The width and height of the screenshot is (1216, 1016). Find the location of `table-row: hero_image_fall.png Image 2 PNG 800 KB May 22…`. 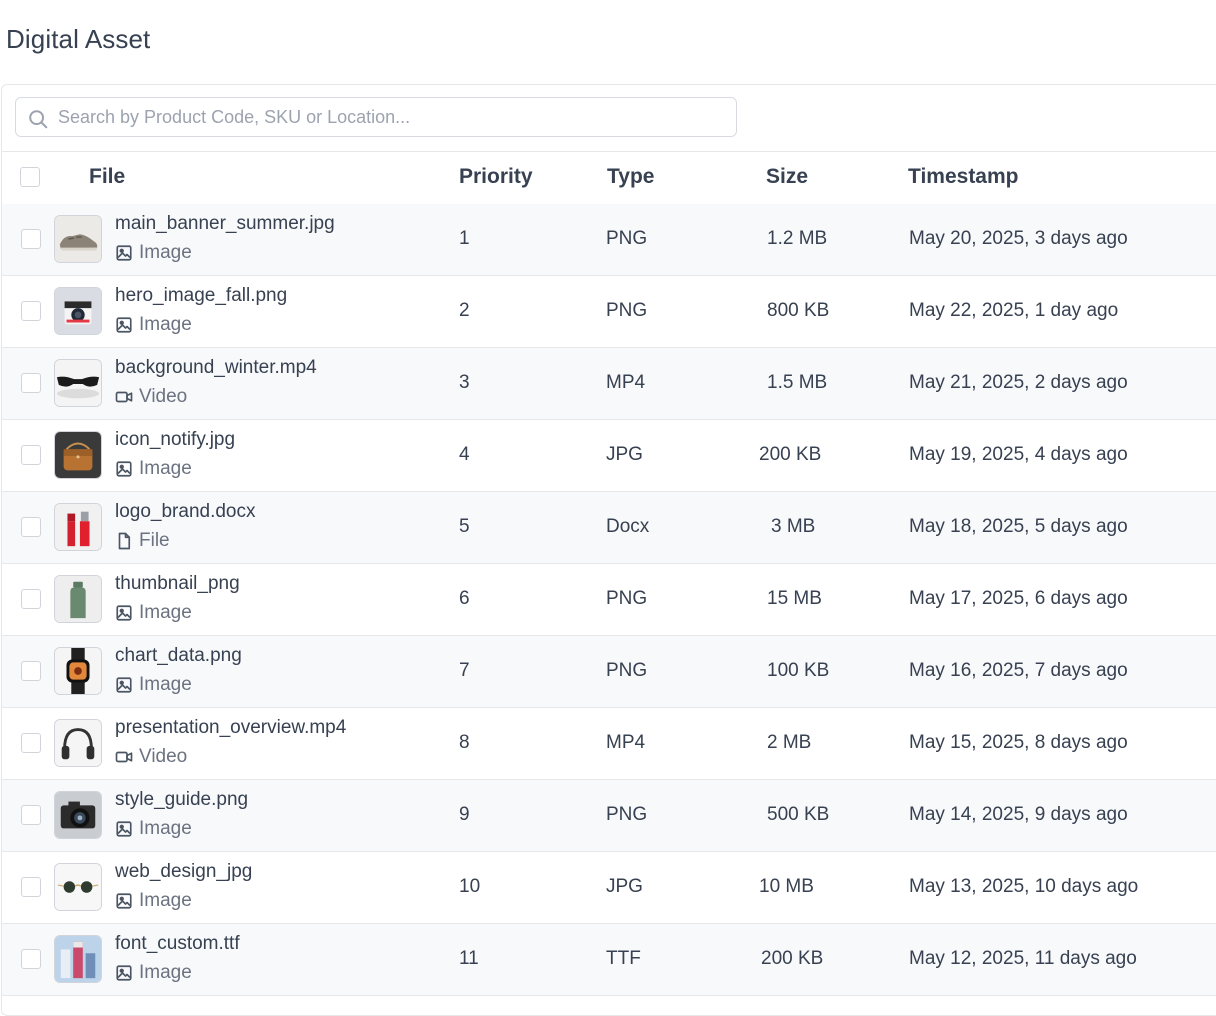

table-row: hero_image_fall.png Image 2 PNG 800 KB May 22… is located at coordinates (609, 312).